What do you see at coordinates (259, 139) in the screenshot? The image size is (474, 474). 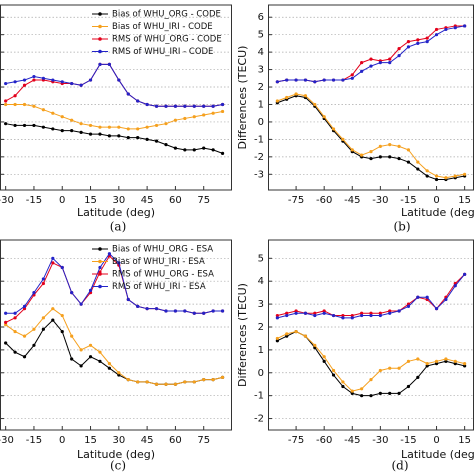 I see `y-tick-label: -1` at bounding box center [259, 139].